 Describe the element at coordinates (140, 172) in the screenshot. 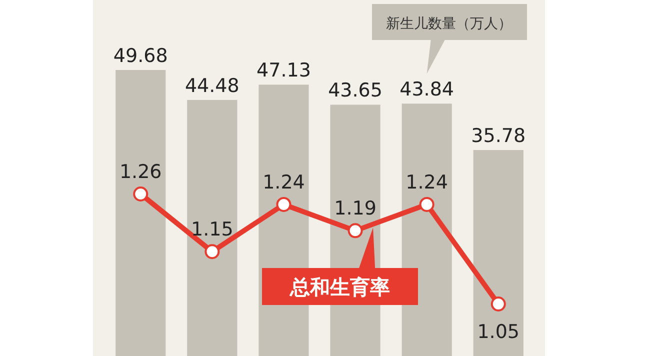

I see `data-label: 1.26` at that location.